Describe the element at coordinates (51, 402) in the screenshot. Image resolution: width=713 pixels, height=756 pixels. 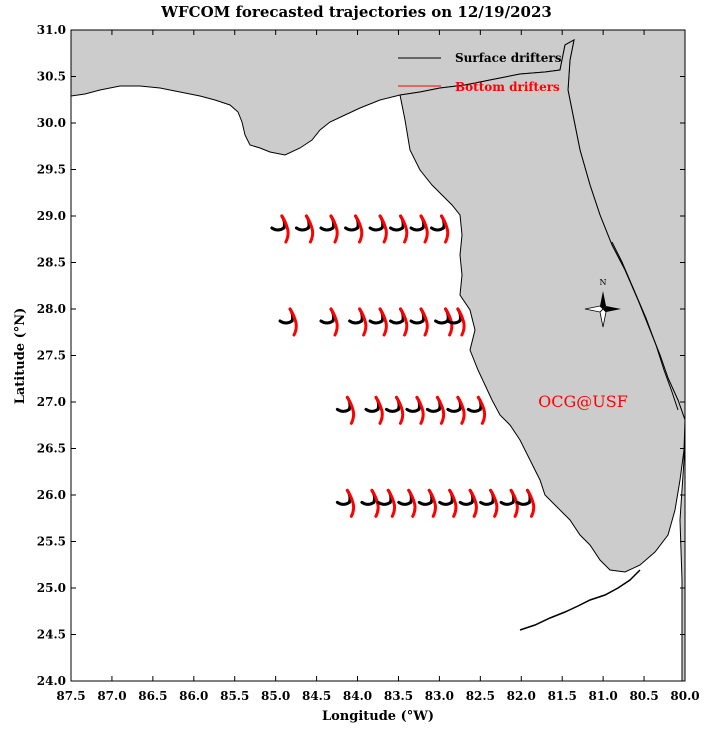
I see `y-tick-label: 27.0` at that location.